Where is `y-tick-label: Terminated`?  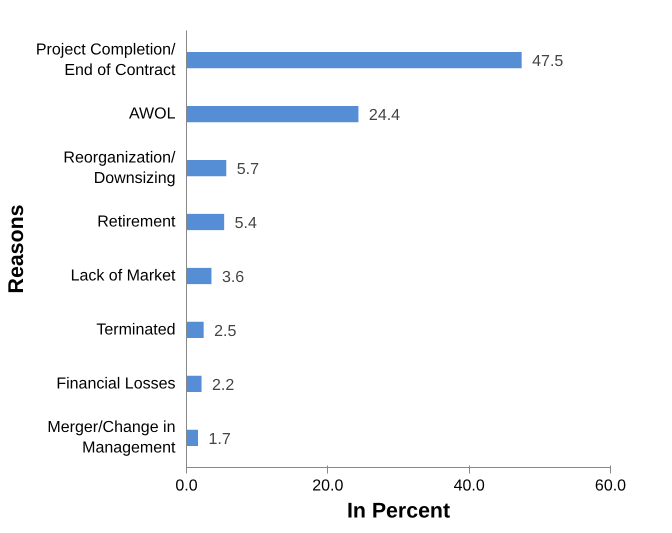 y-tick-label: Terminated is located at coordinates (136, 329).